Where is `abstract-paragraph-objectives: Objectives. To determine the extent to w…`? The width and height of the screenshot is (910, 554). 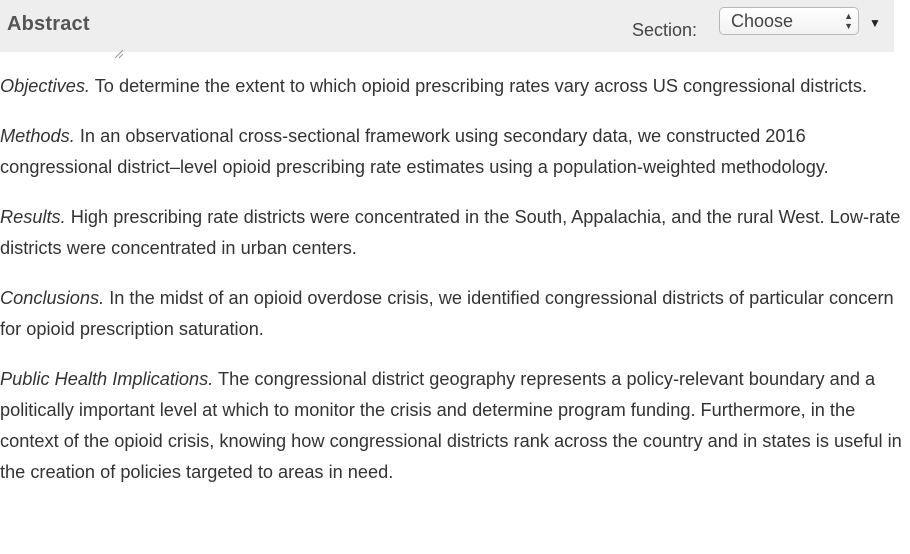 abstract-paragraph-objectives: Objectives. To determine the extent to w… is located at coordinates (454, 86).